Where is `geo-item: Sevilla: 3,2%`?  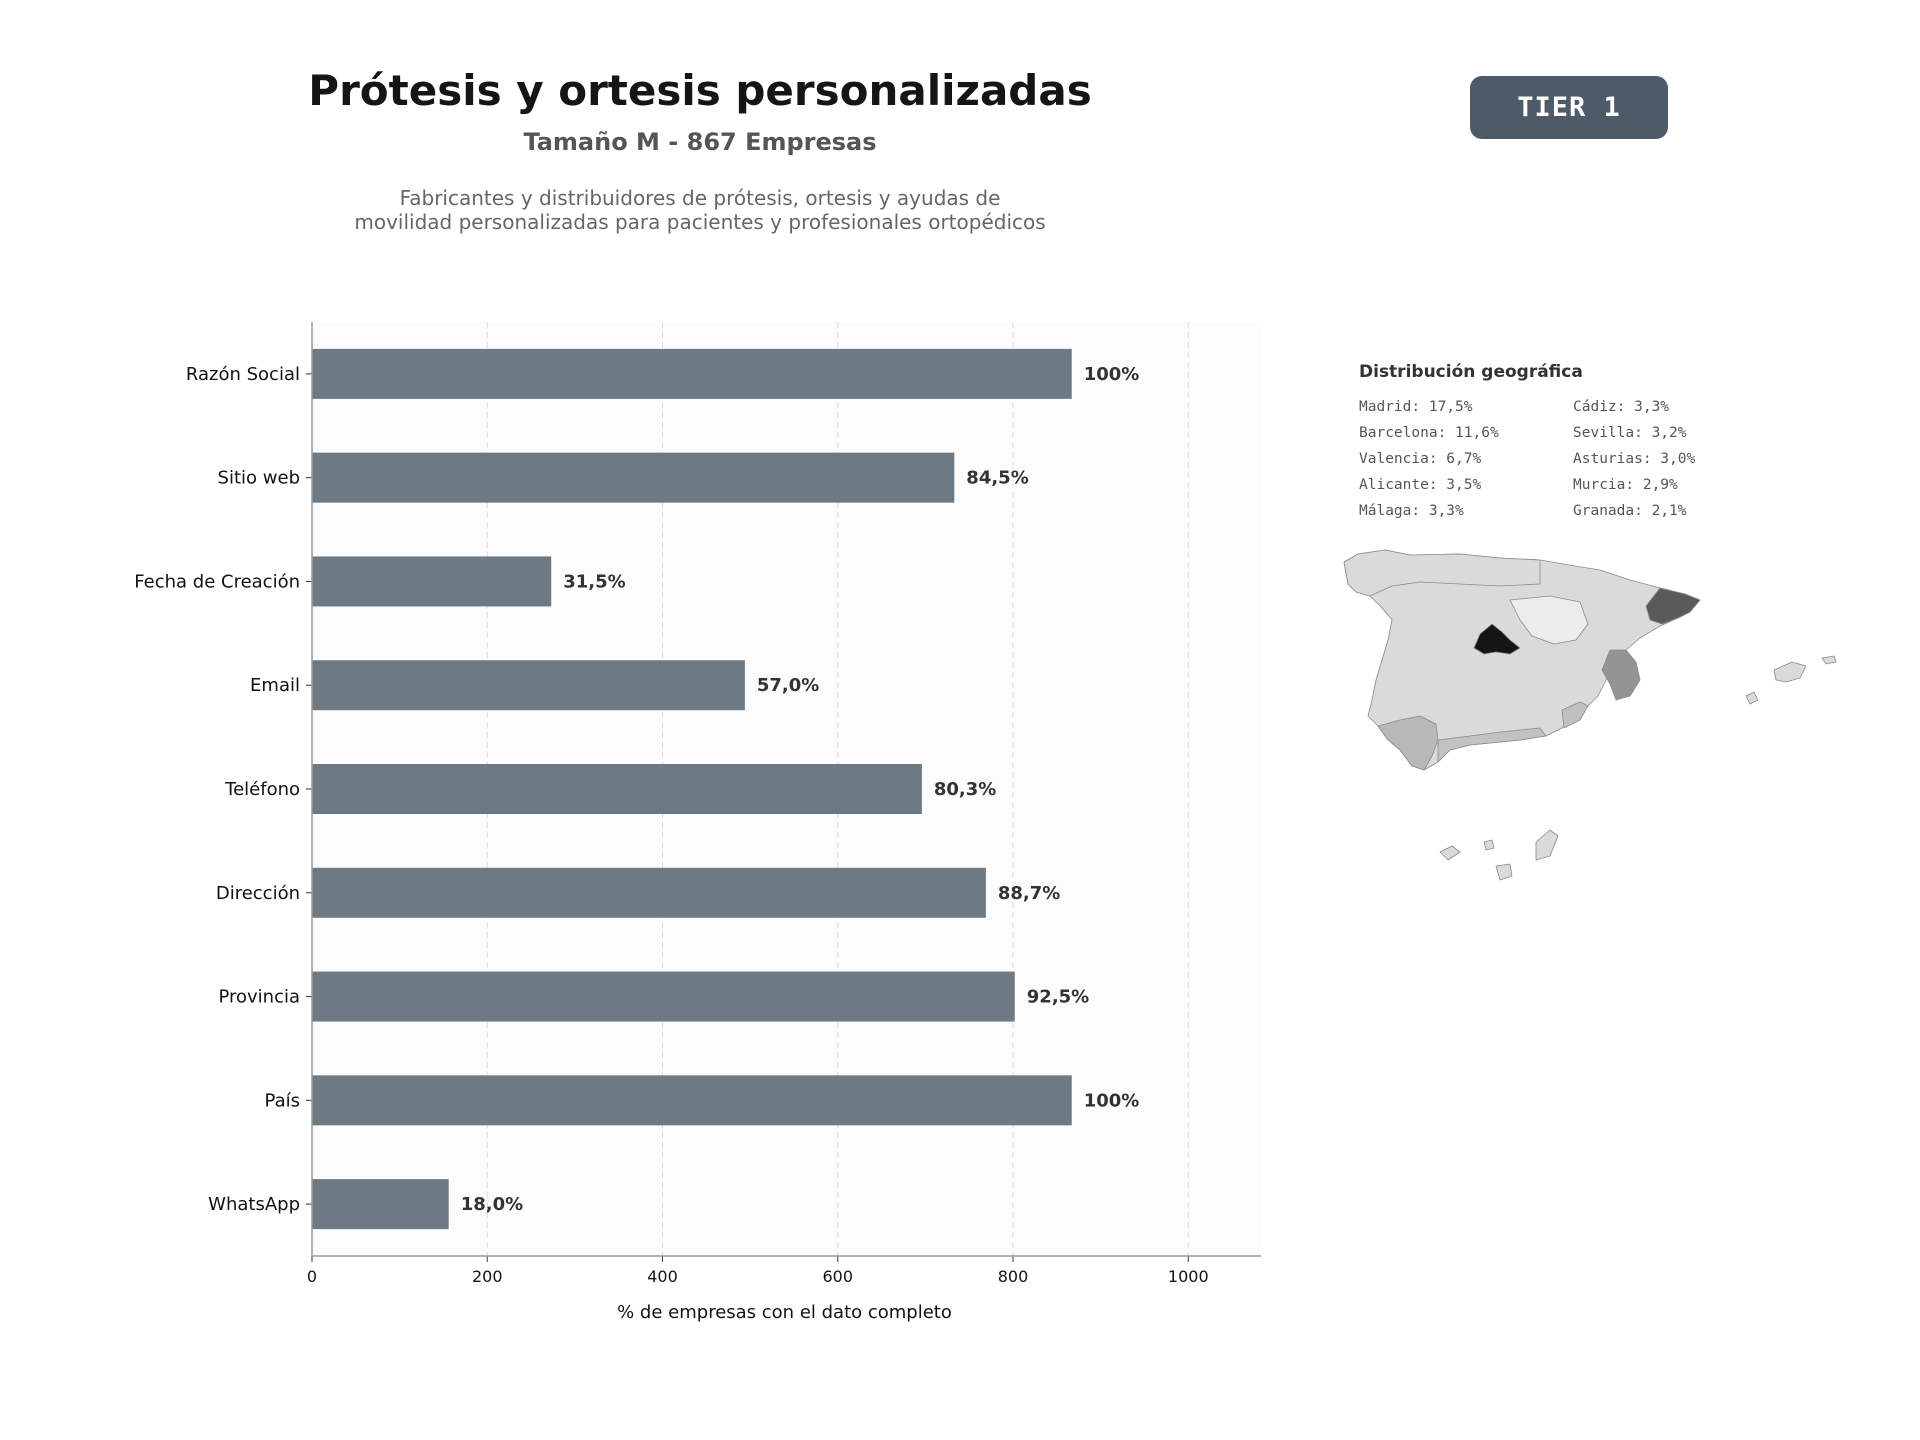 geo-item: Sevilla: 3,2% is located at coordinates (1630, 433).